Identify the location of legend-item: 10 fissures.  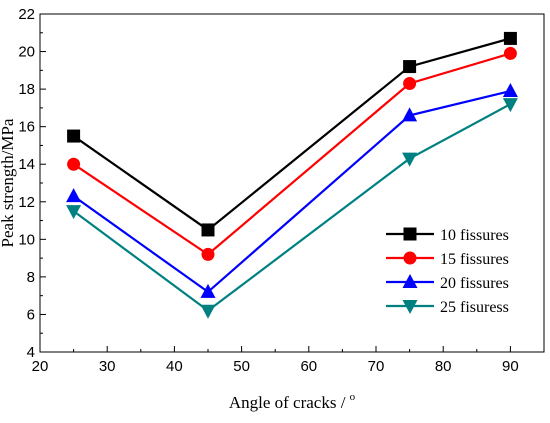
(447, 235).